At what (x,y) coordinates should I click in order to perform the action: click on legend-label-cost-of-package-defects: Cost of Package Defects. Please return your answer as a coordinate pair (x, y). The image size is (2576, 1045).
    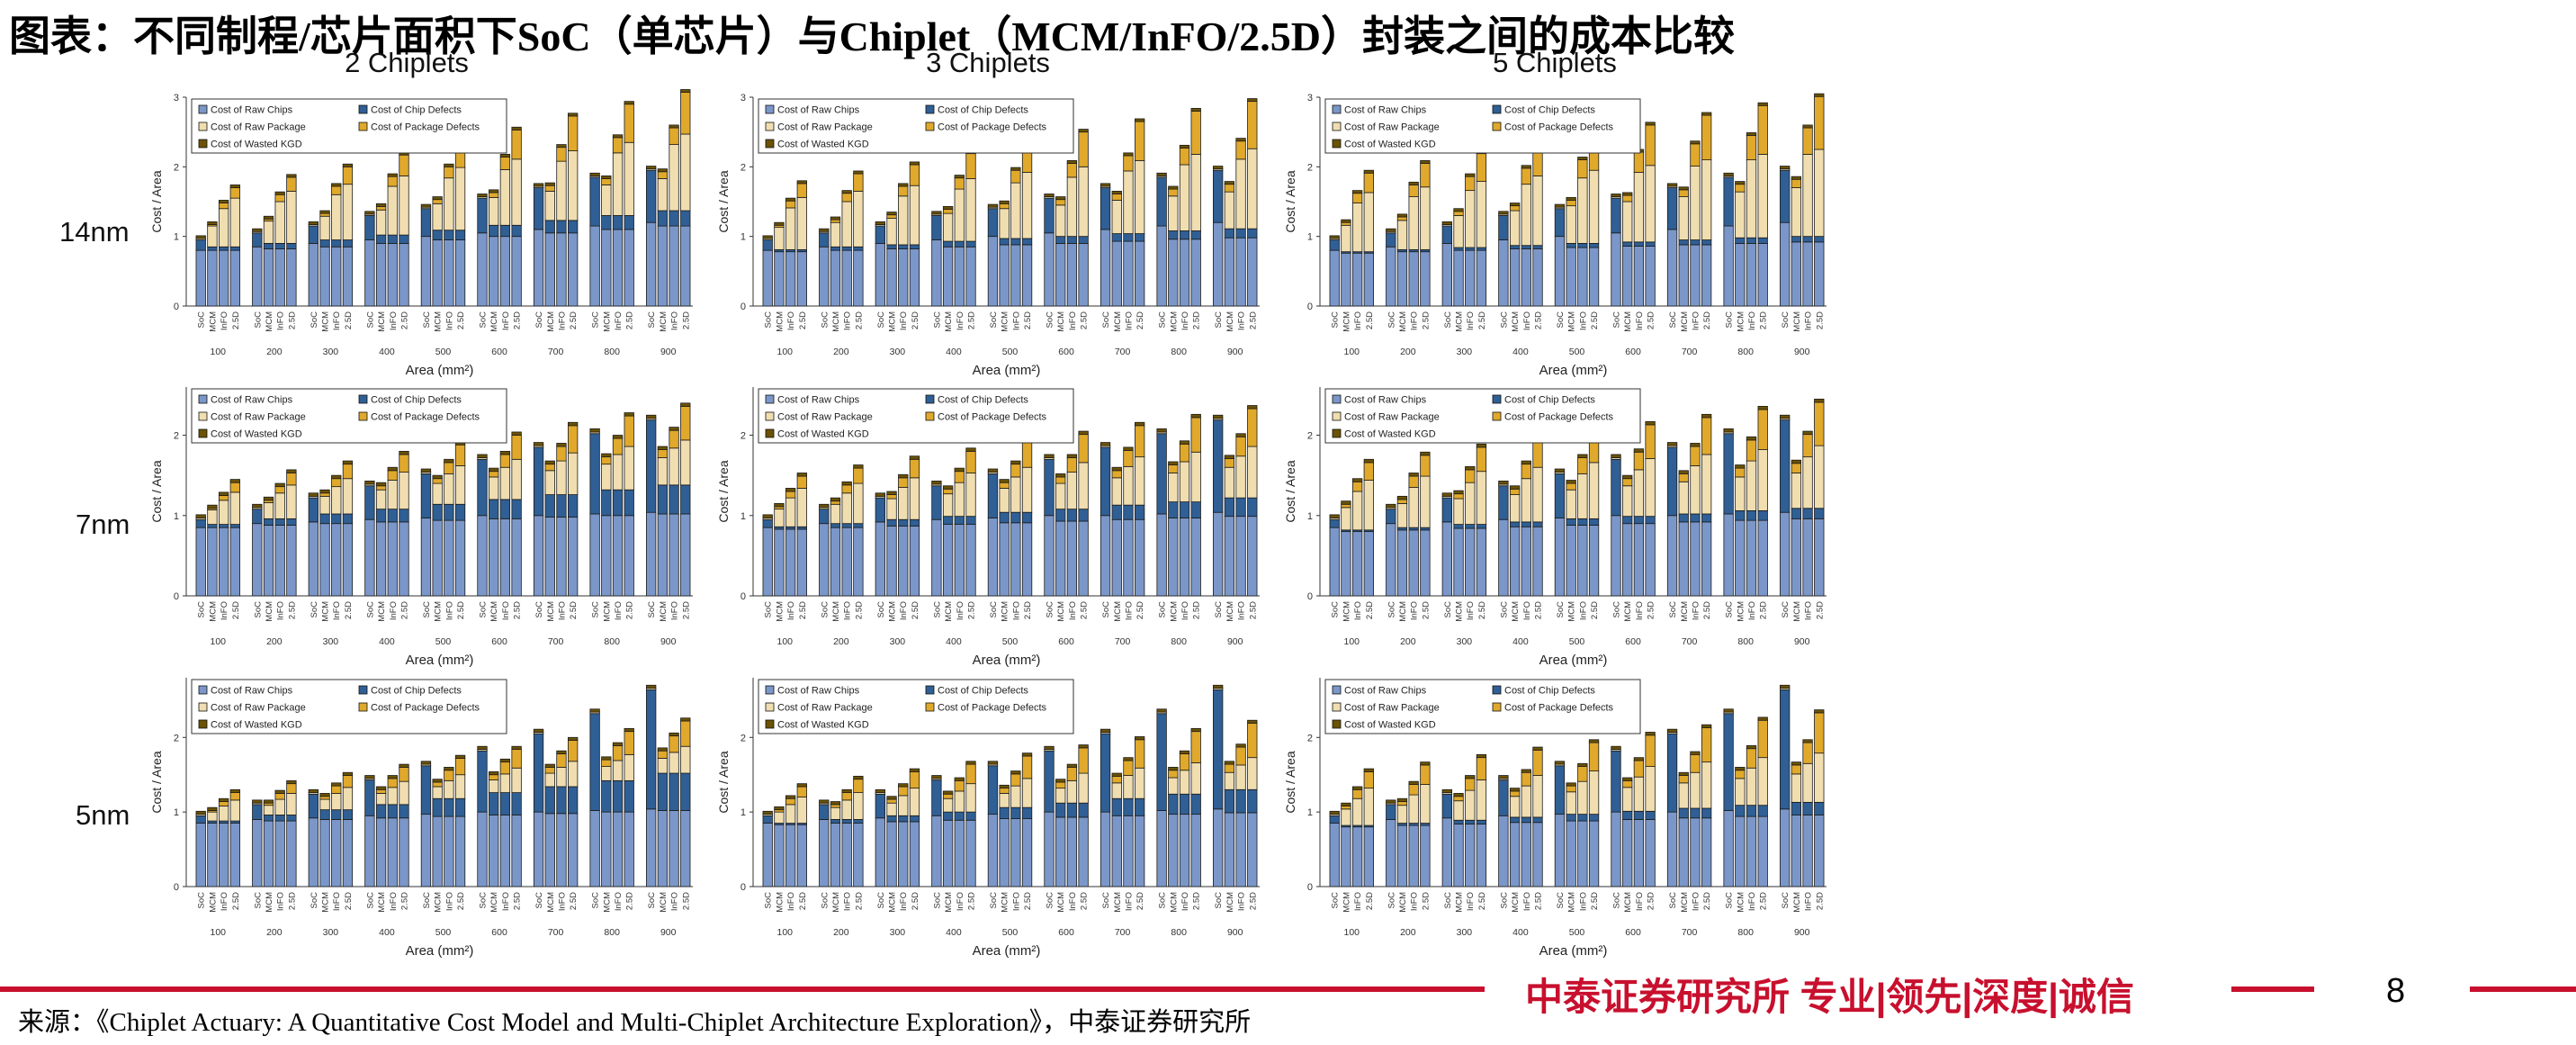
    Looking at the image, I should click on (993, 127).